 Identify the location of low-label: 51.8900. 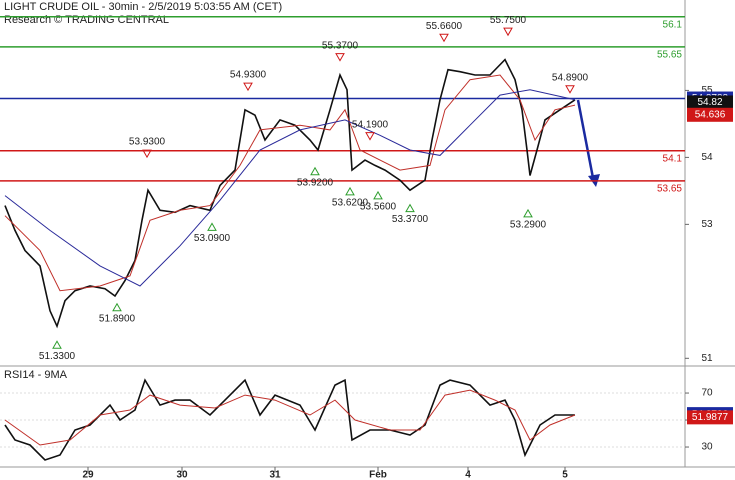
(117, 318).